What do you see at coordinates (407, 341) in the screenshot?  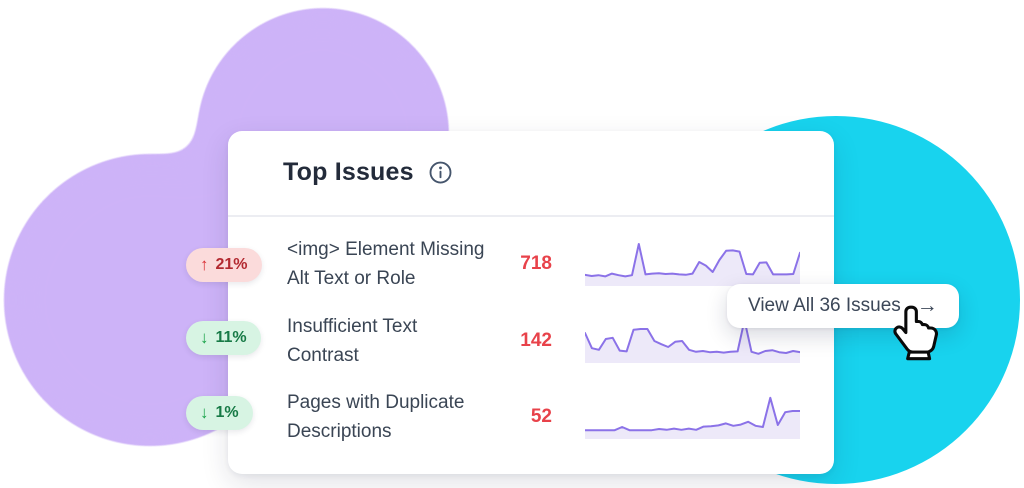 I see `issue-title: Insufficient Text Contrast` at bounding box center [407, 341].